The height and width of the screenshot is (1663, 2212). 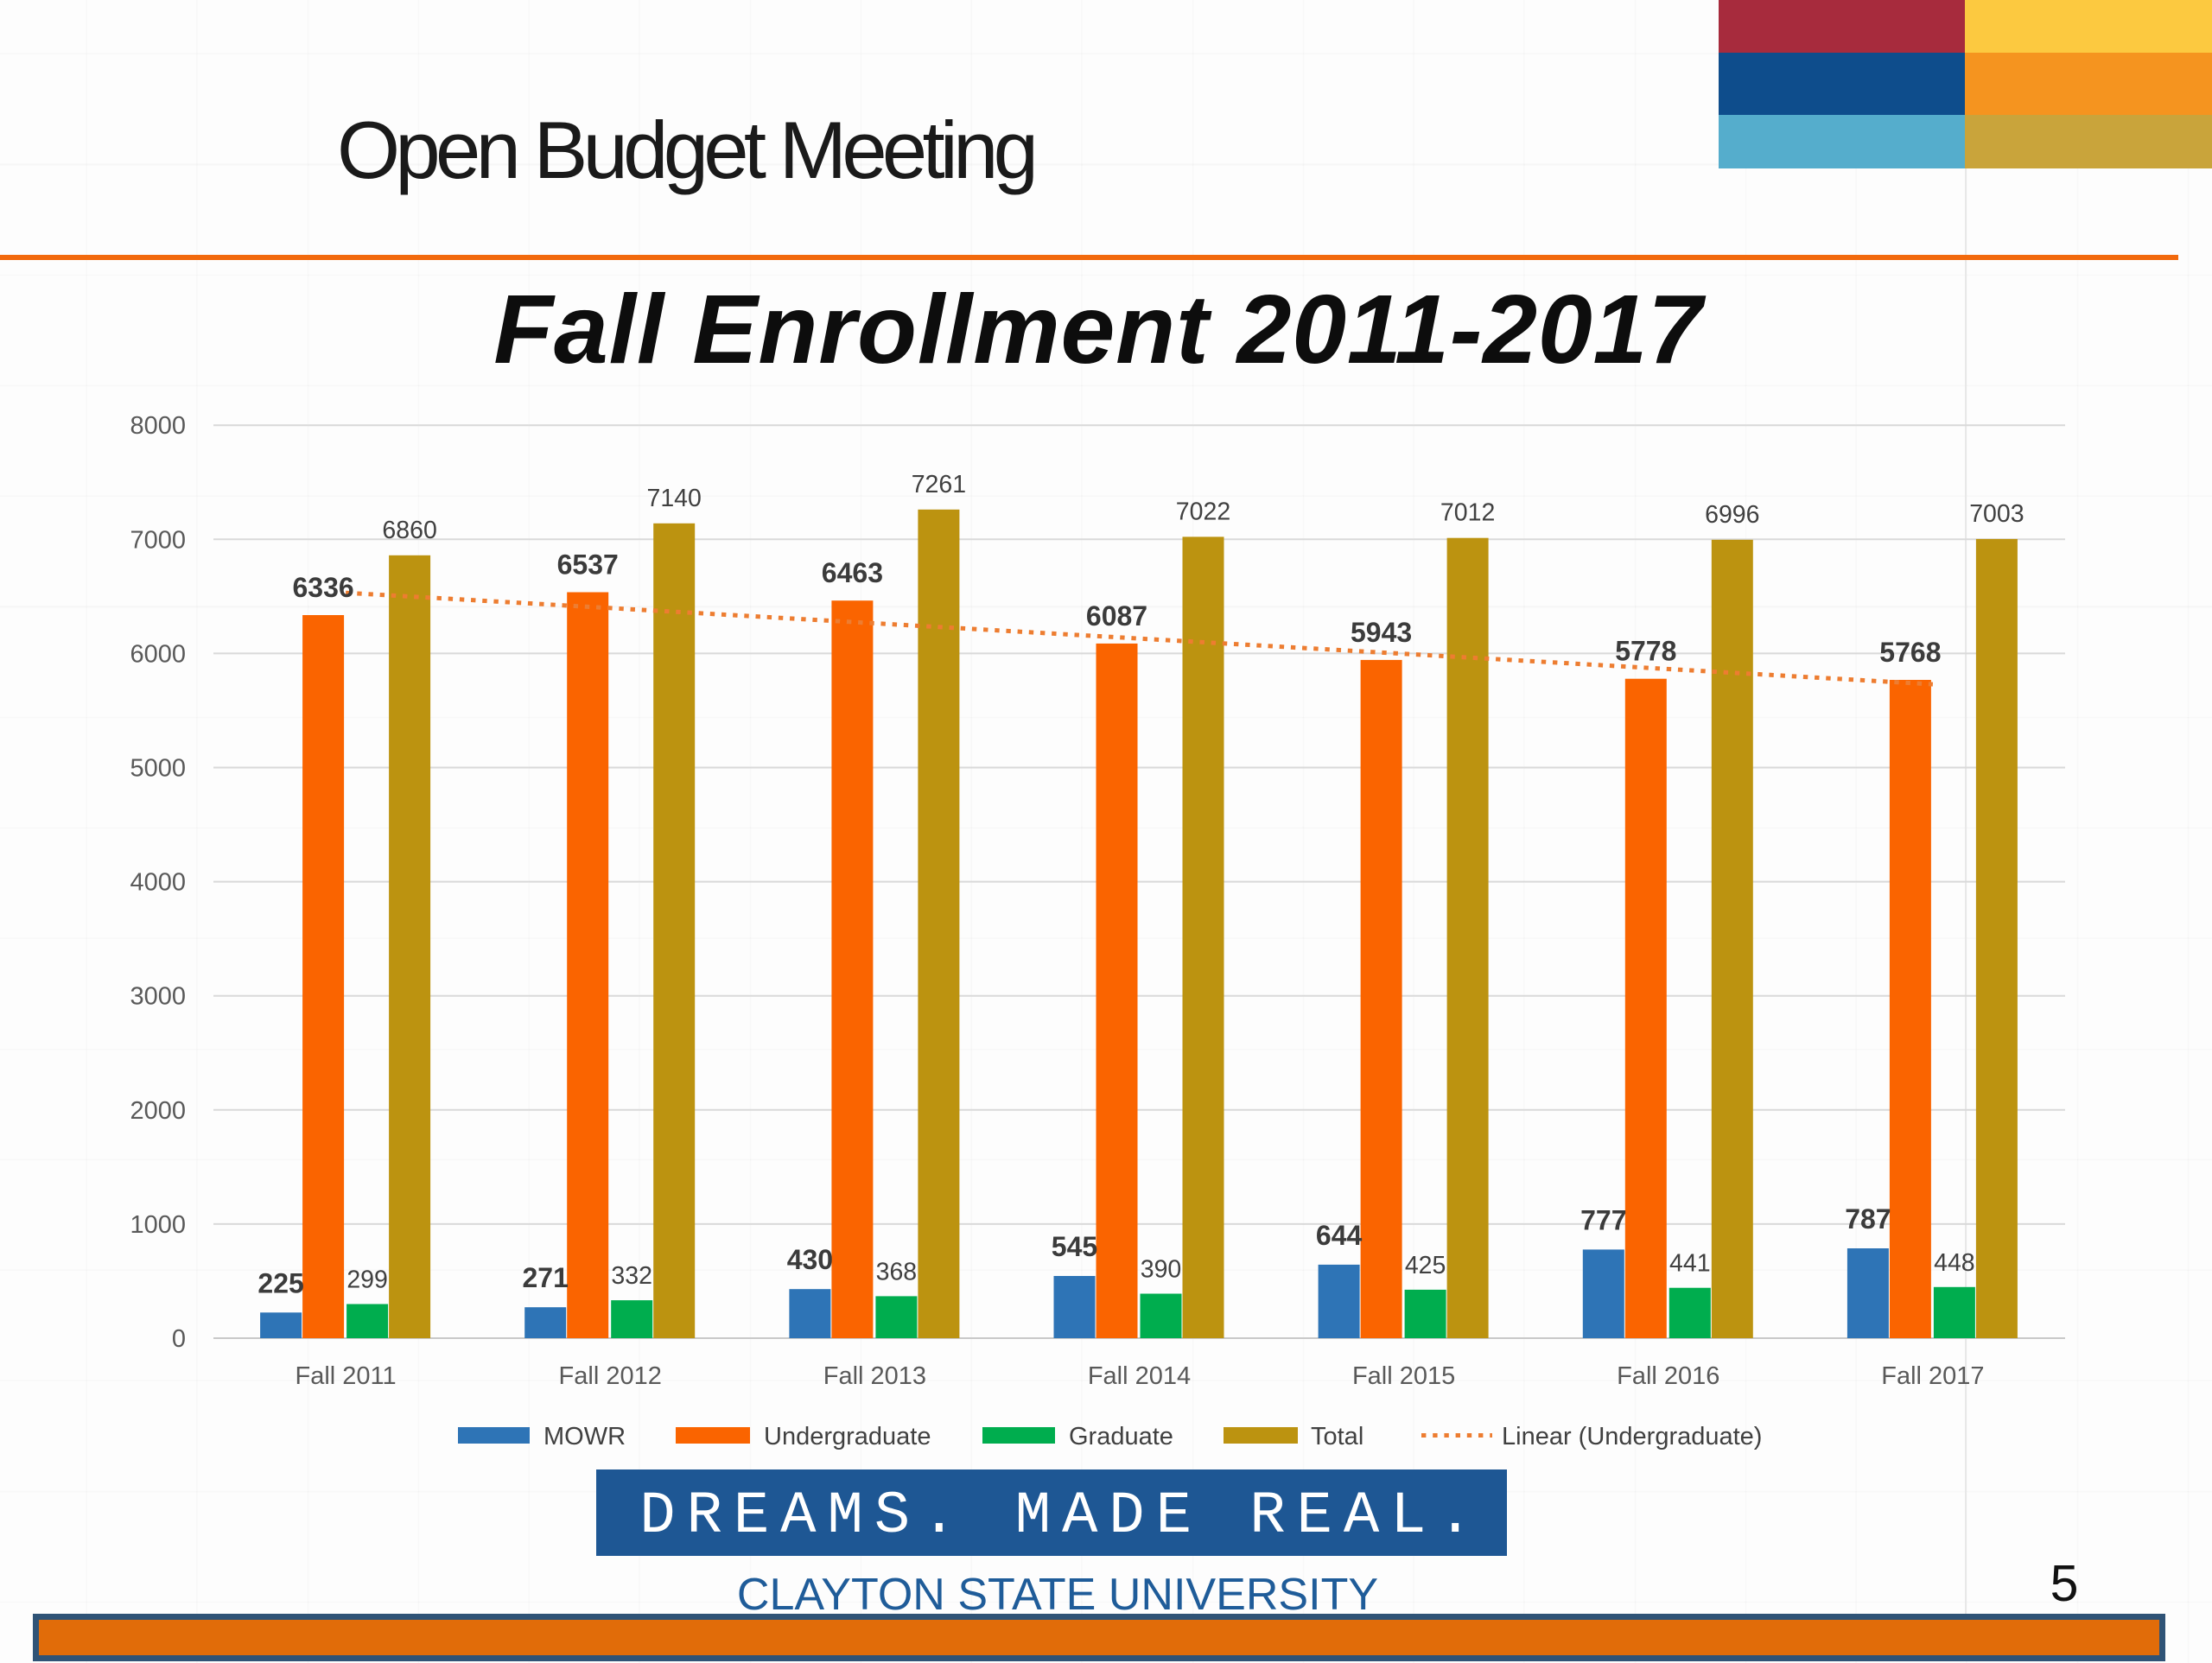 What do you see at coordinates (852, 572) in the screenshot?
I see `svg-text: 6463` at bounding box center [852, 572].